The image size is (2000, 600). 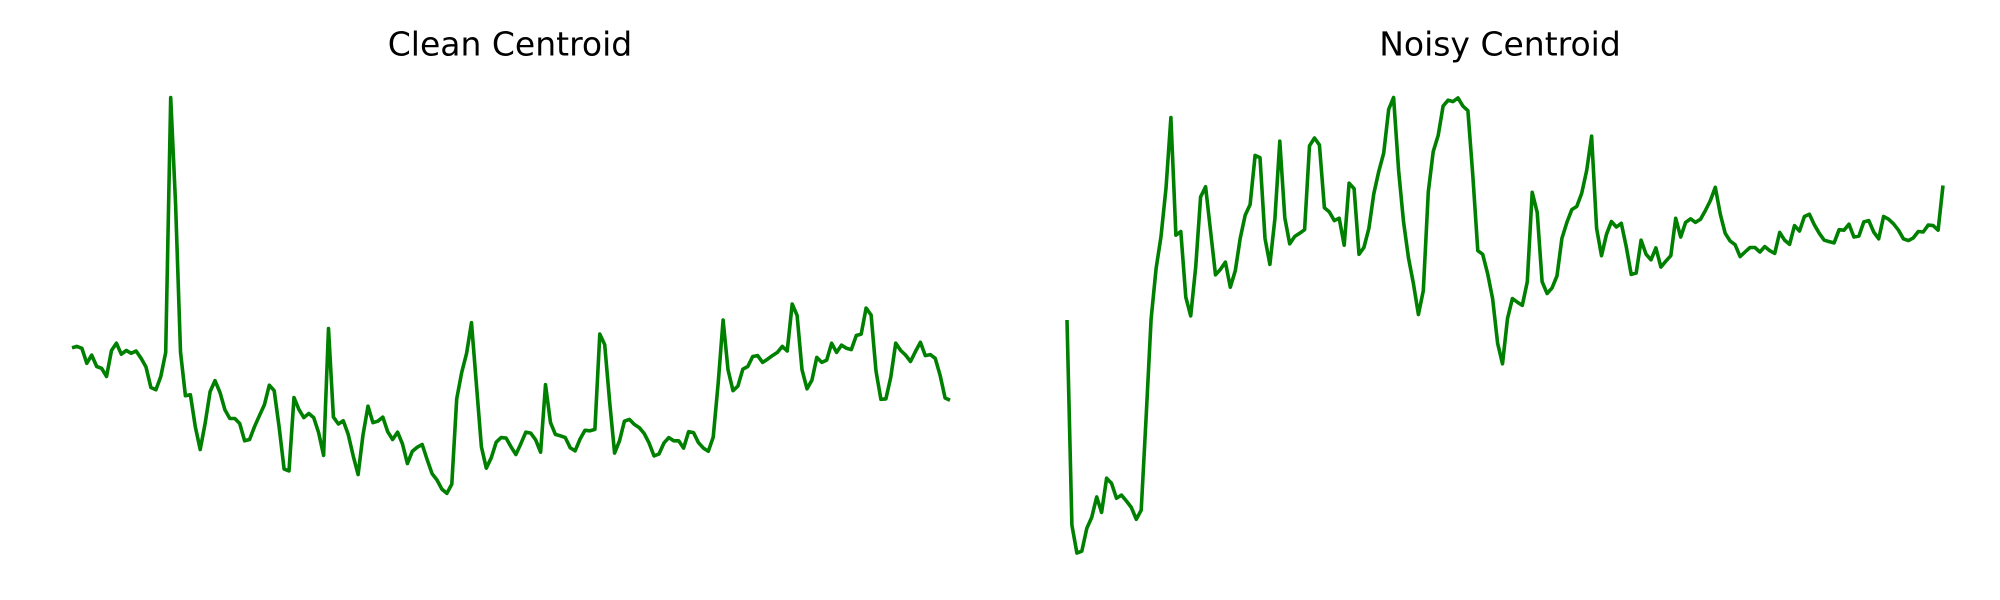 What do you see at coordinates (510, 44) in the screenshot?
I see `clean-centroid-title: Clean Centroid` at bounding box center [510, 44].